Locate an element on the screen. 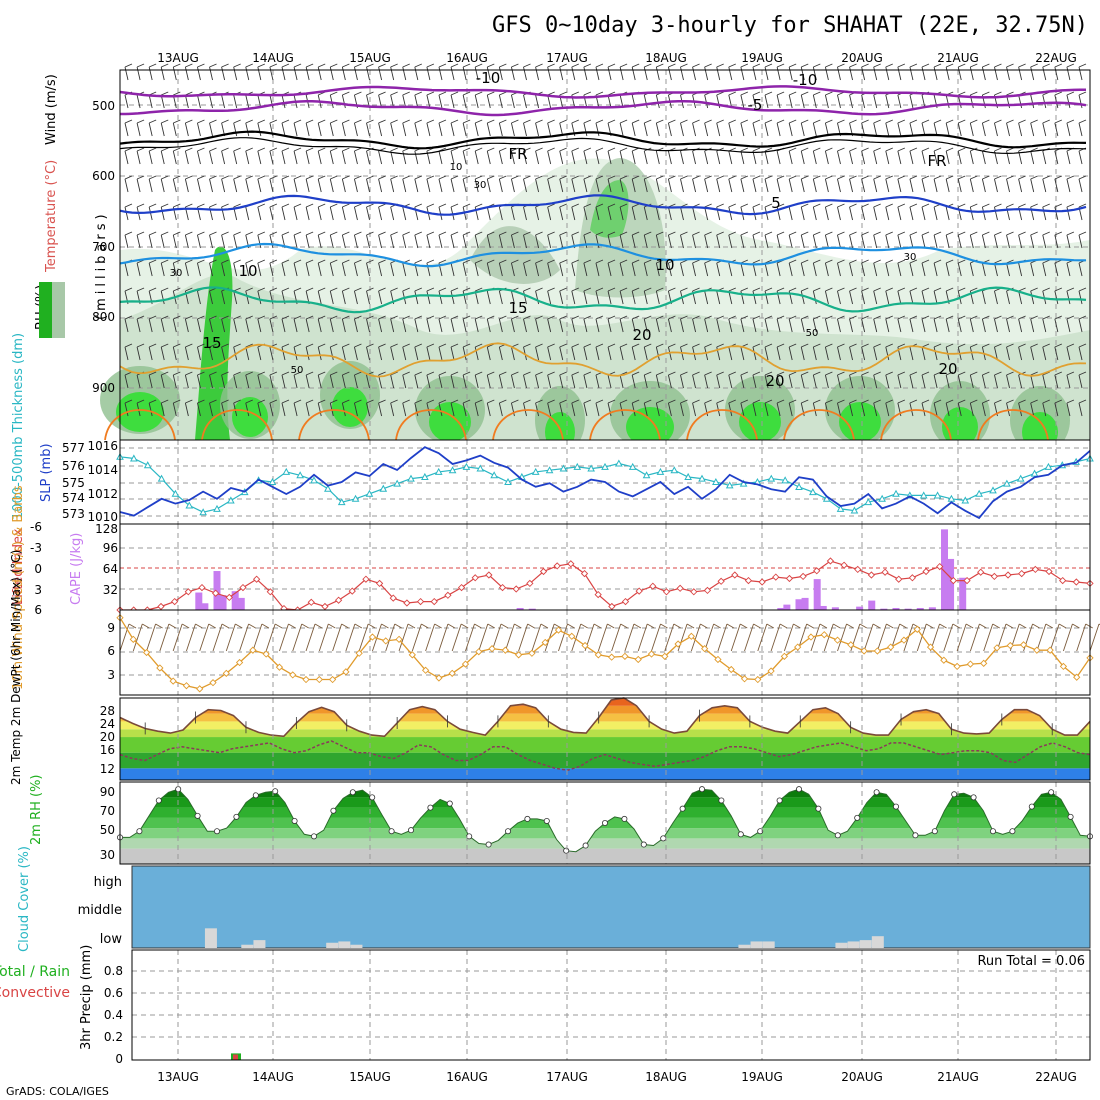 The width and height of the screenshot is (1100, 1100). wind-speed-point is located at coordinates (744, 679).